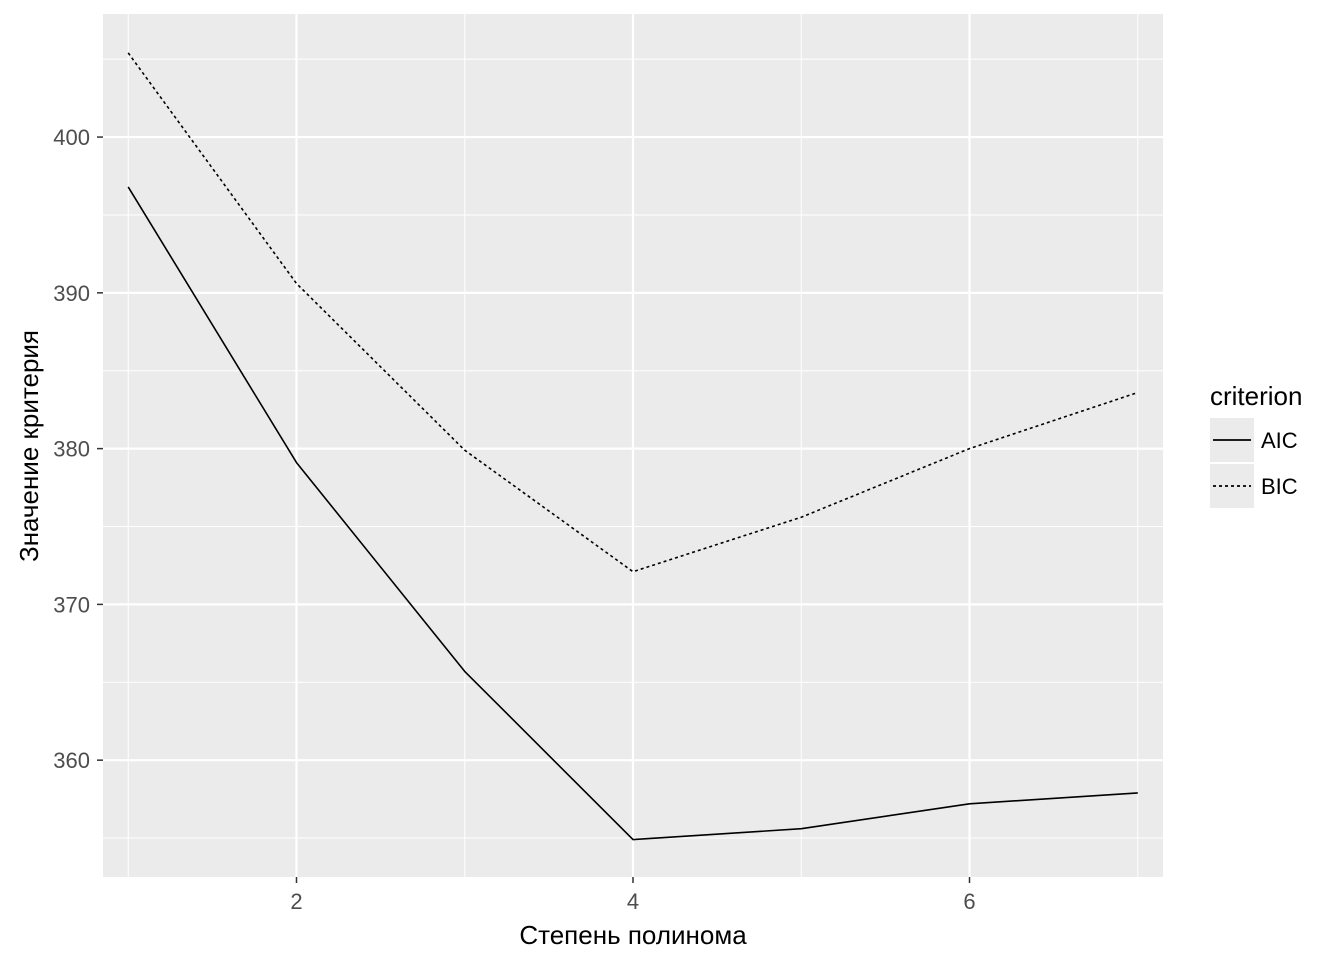 The width and height of the screenshot is (1344, 960). I want to click on y-tick-label: 370, so click(71, 604).